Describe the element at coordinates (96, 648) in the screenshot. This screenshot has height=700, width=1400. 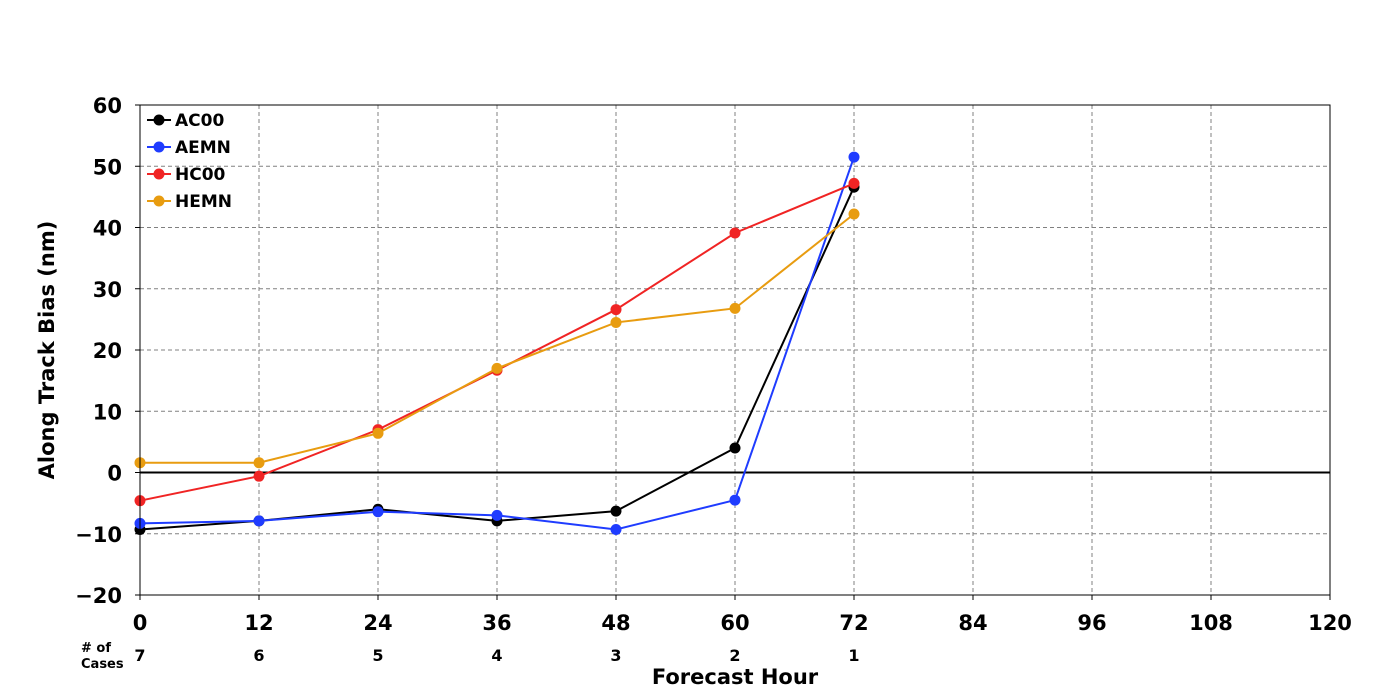
I see `cases-label: # of` at that location.